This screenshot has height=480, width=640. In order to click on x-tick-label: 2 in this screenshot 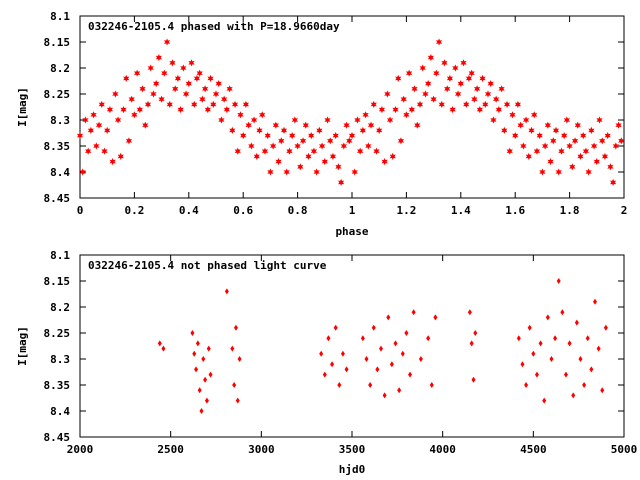, I will do `click(624, 210)`.